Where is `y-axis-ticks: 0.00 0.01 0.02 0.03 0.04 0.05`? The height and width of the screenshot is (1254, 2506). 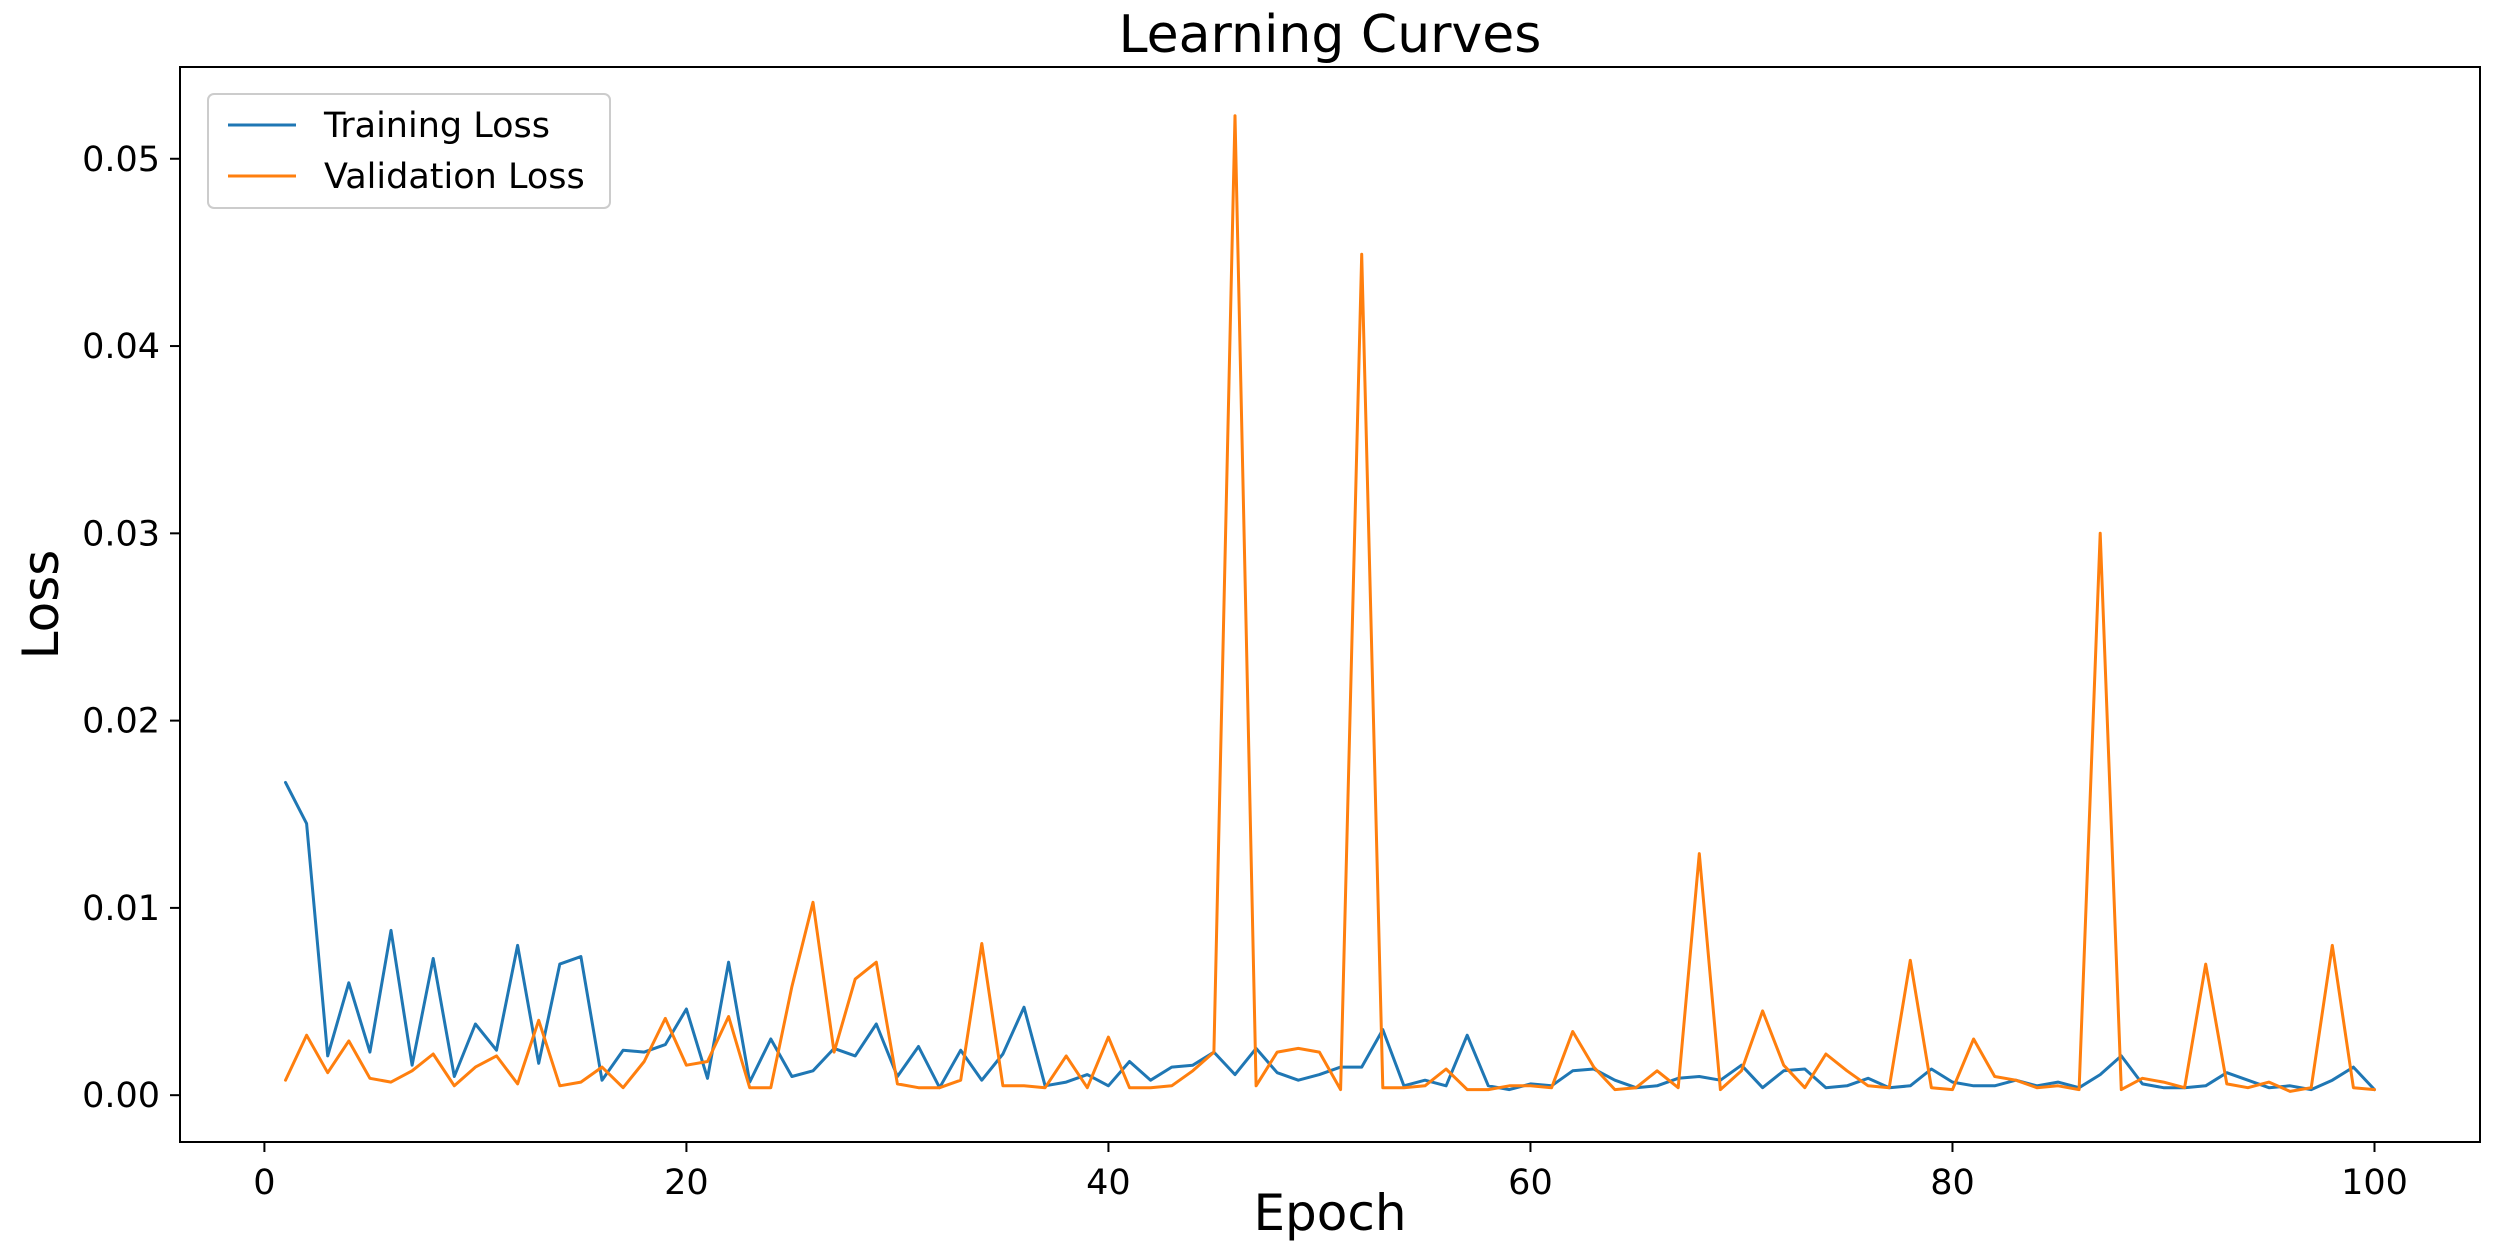 y-axis-ticks: 0.00 0.01 0.02 0.03 0.04 0.05 is located at coordinates (131, 628).